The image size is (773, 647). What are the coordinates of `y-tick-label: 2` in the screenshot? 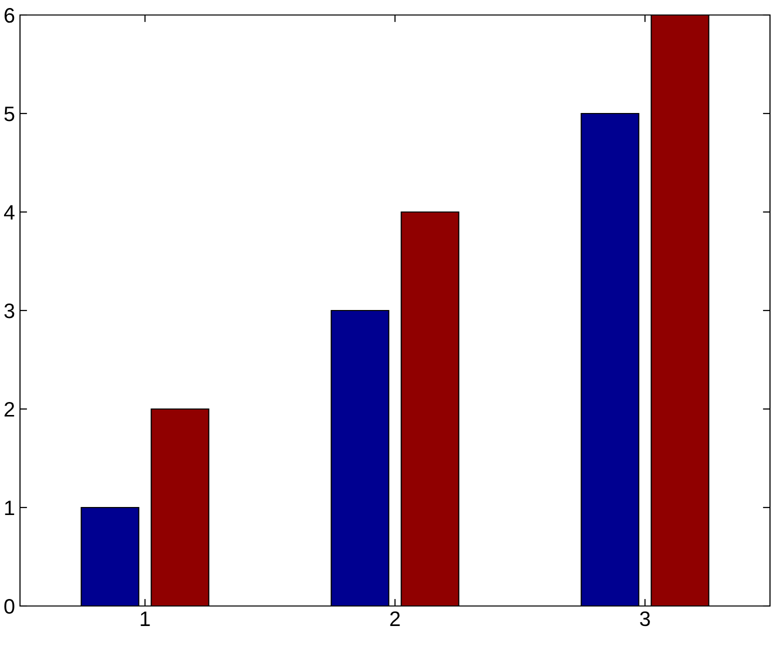 It's located at (9, 409).